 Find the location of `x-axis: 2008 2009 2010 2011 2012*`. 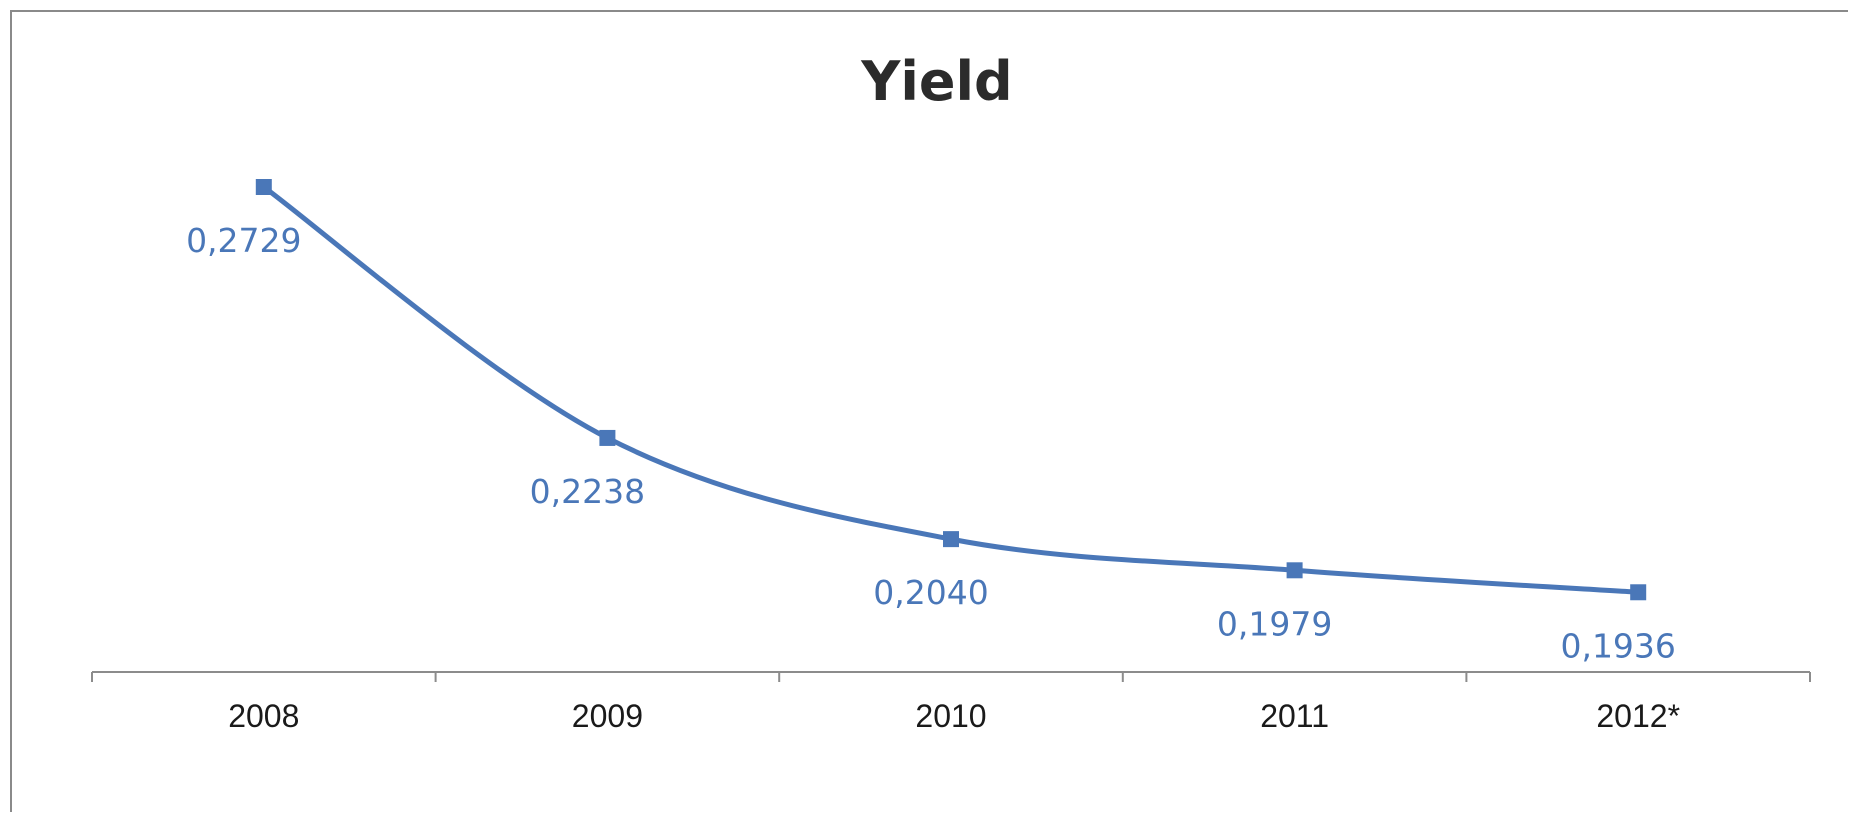

x-axis: 2008 2009 2010 2011 2012* is located at coordinates (951, 702).